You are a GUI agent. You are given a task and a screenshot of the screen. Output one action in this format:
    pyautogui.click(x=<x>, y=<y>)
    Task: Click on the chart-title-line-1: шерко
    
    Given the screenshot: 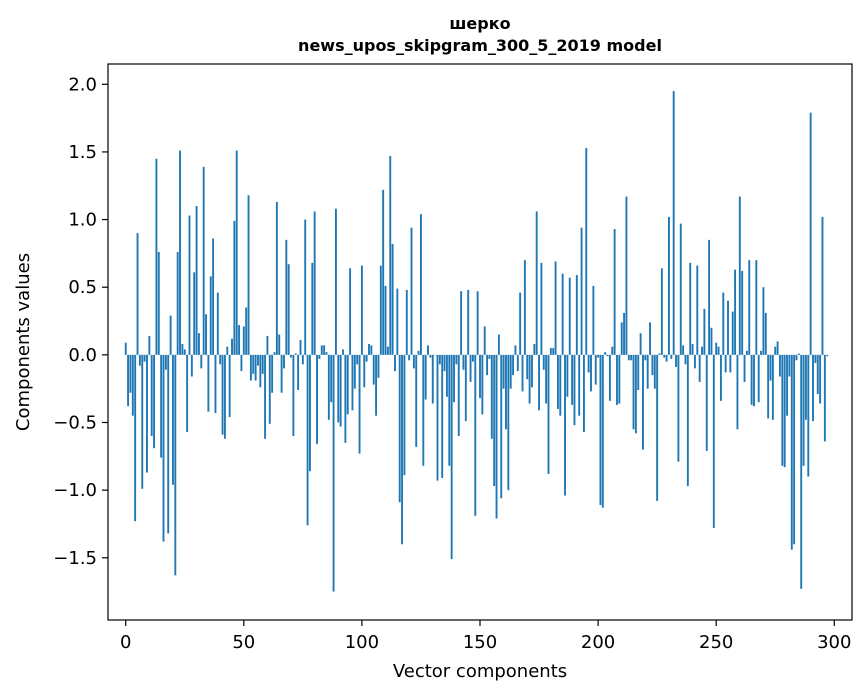 What is the action you would take?
    pyautogui.click(x=479, y=23)
    